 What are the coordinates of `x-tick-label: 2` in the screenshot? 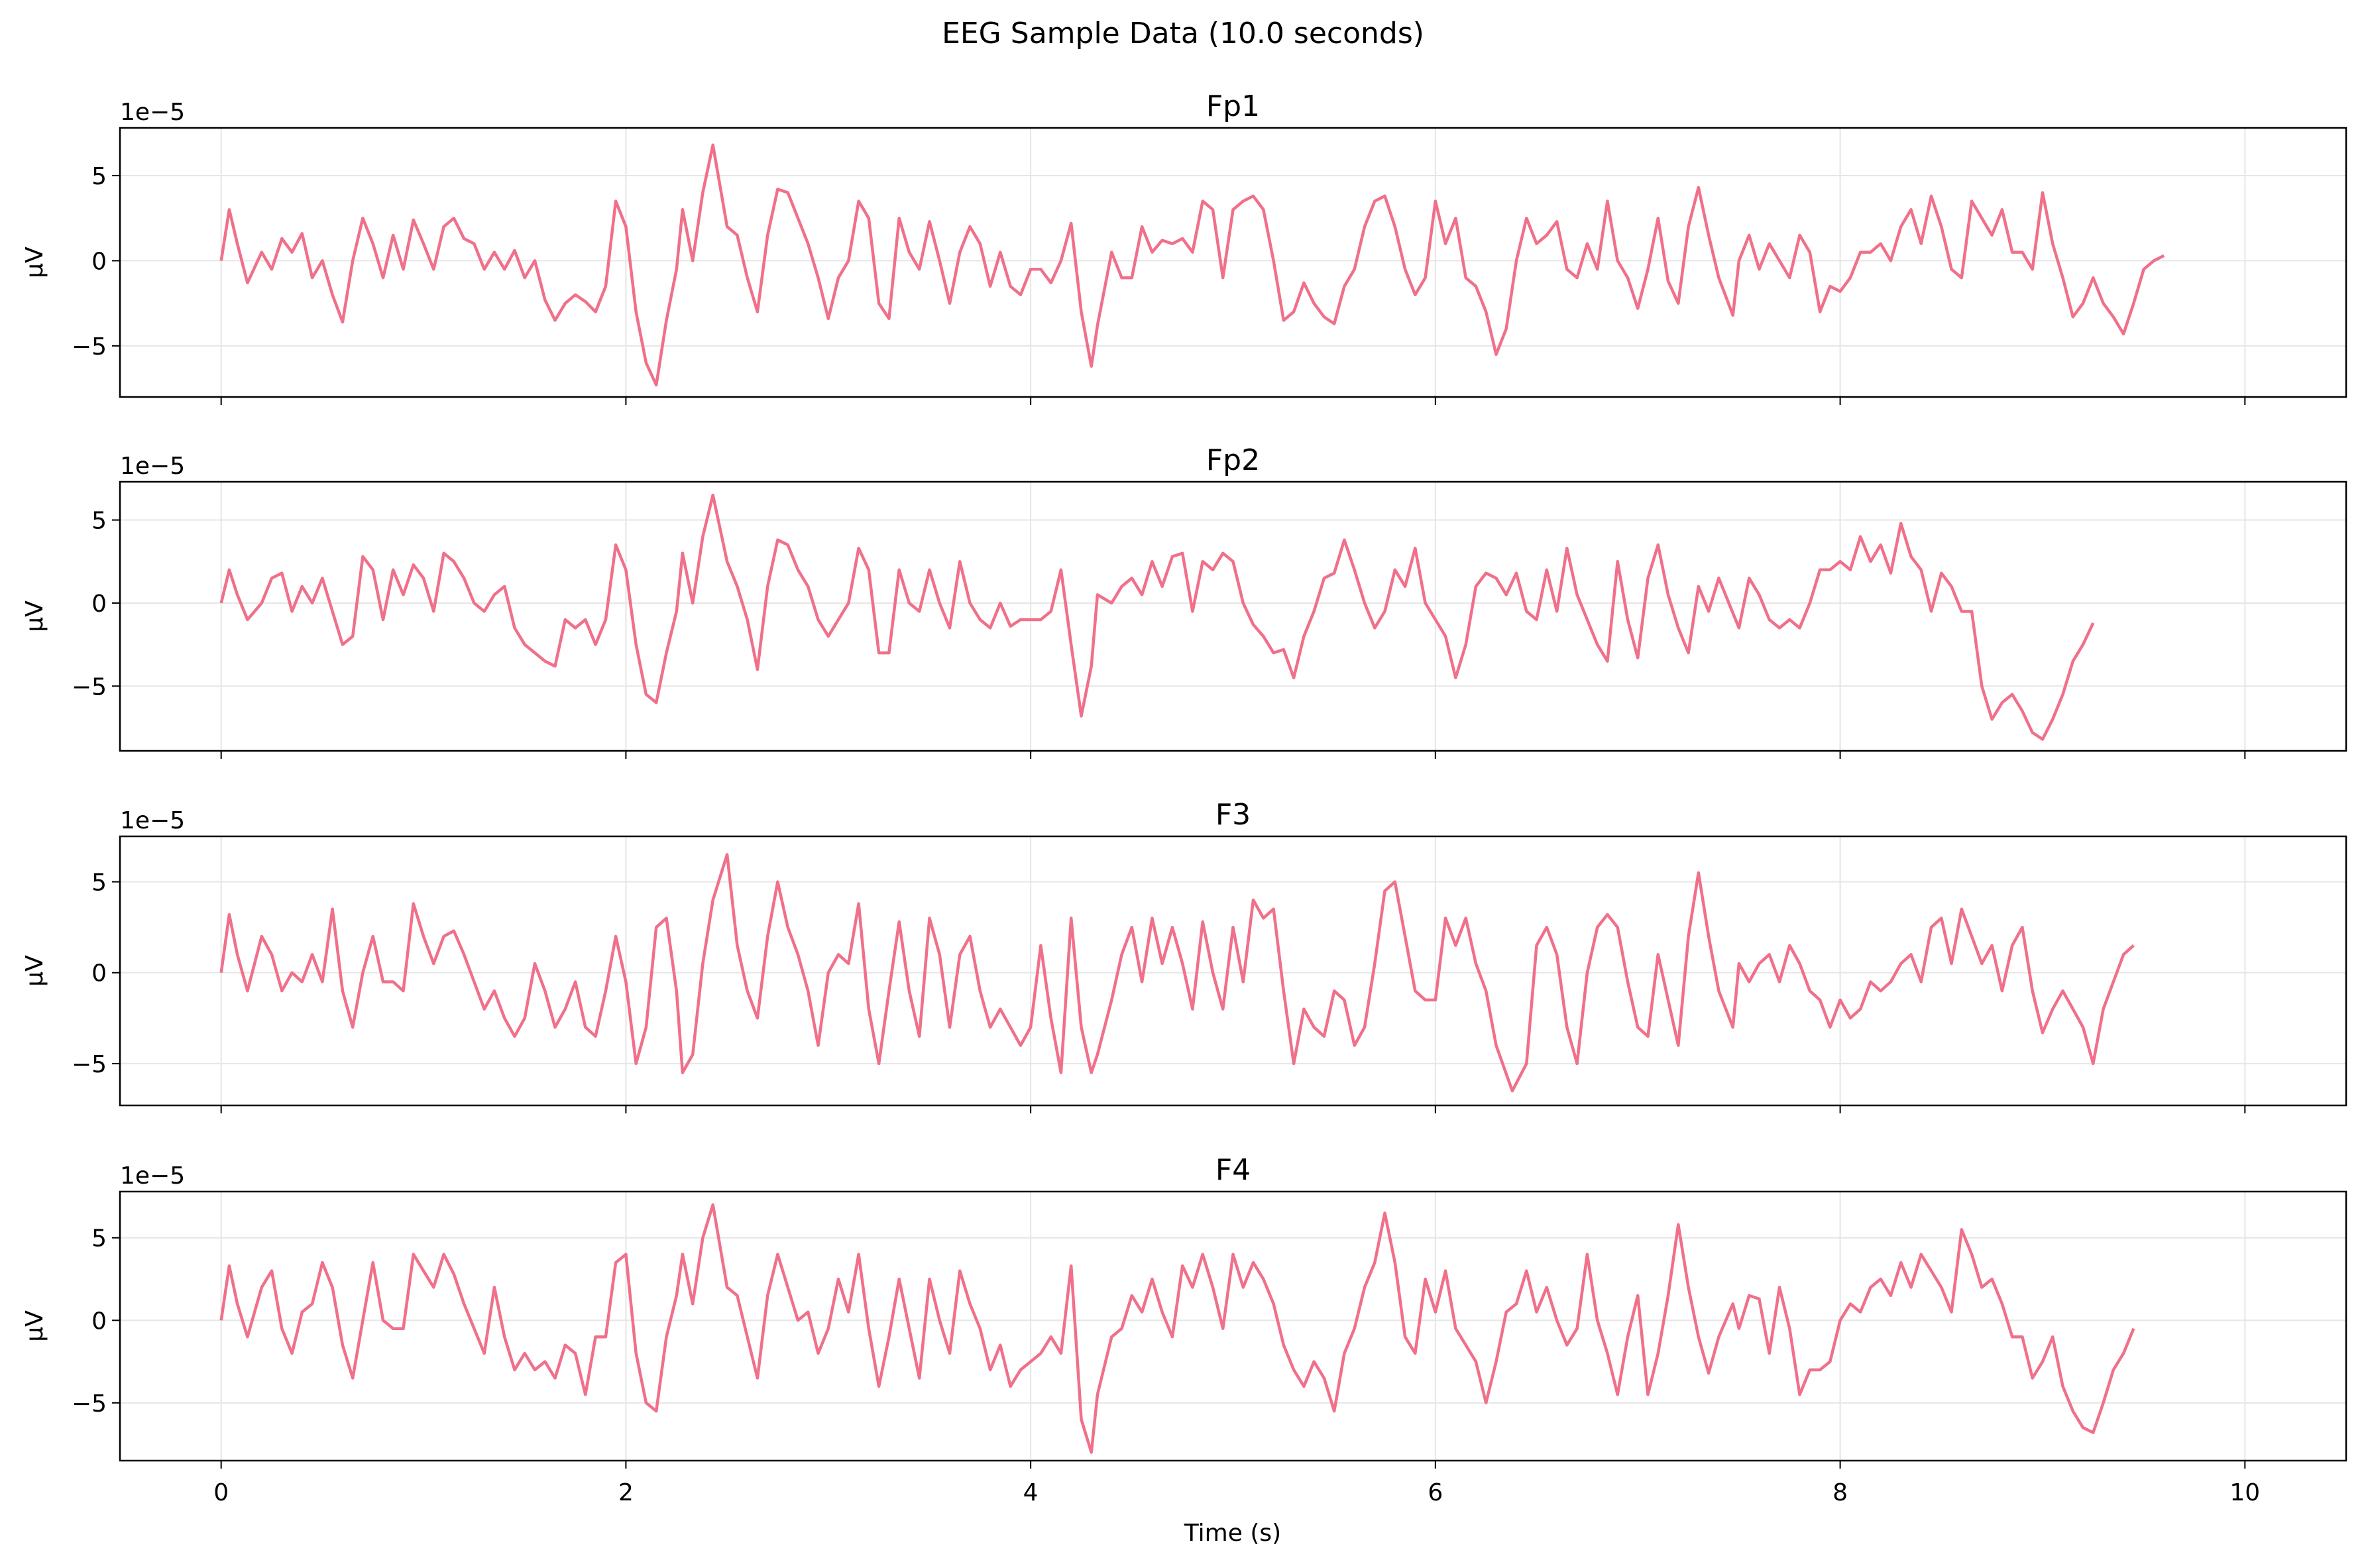 It's located at (626, 1492).